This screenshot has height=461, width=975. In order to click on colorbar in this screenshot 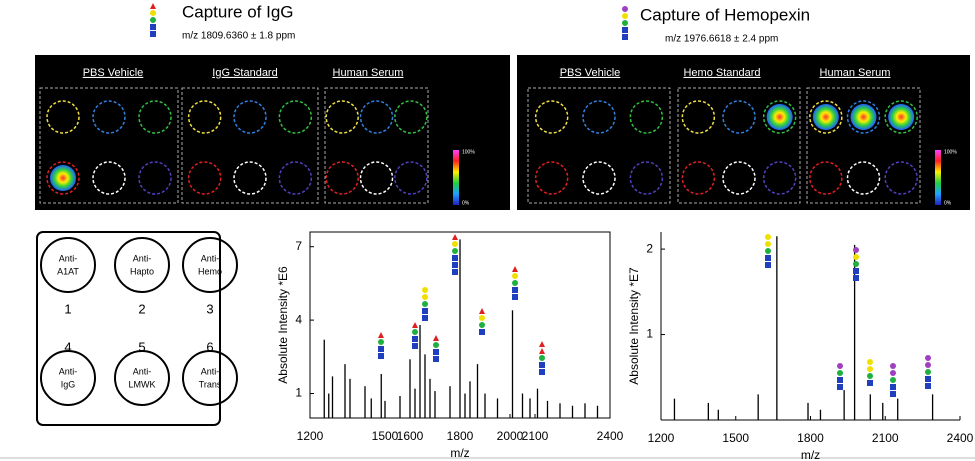, I will do `click(938, 177)`.